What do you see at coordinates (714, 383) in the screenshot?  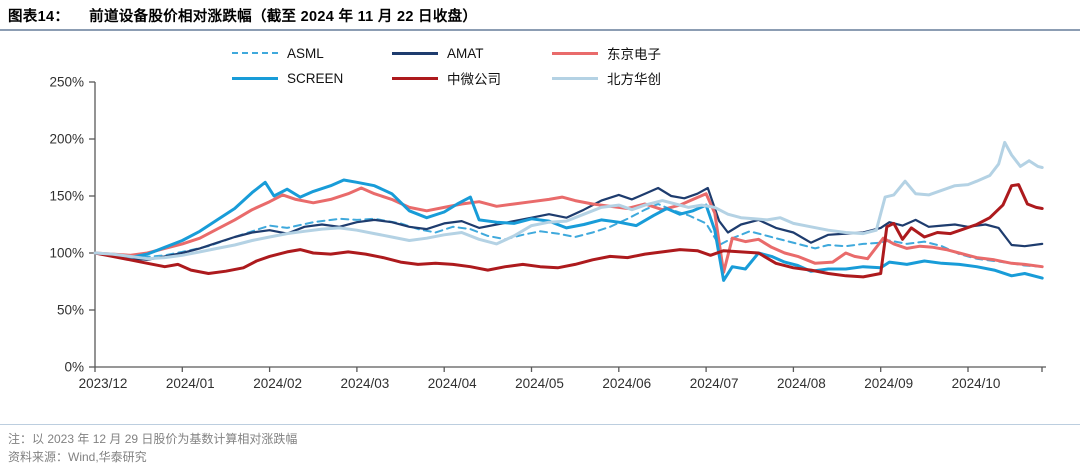 I see `x-axis-tick-label: 2024/07` at bounding box center [714, 383].